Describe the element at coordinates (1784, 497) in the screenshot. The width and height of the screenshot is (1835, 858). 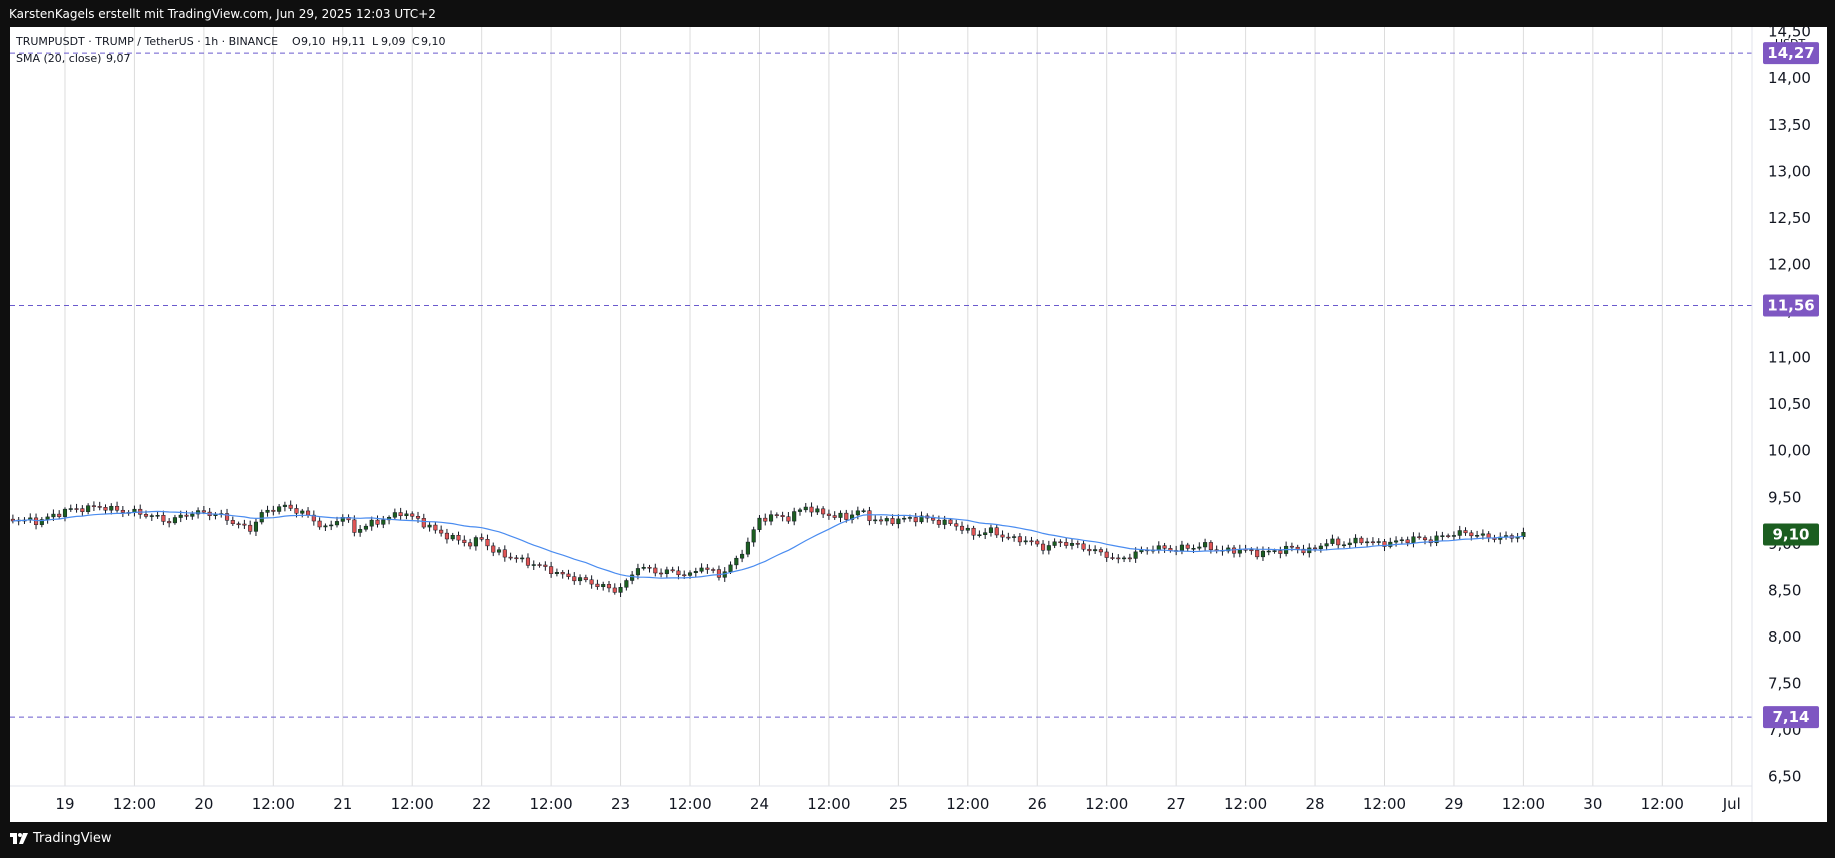
I see `price-tick-label: 9,50` at that location.